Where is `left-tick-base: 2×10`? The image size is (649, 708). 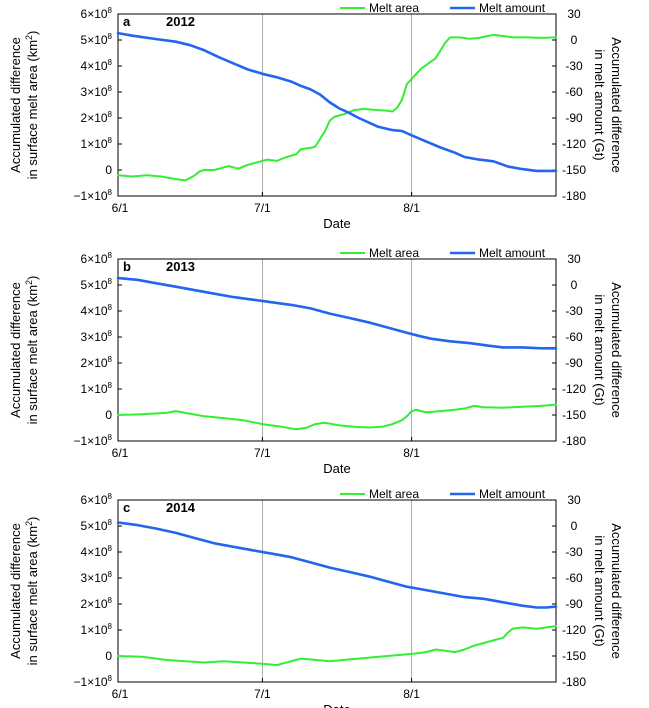 left-tick-base: 2×10 is located at coordinates (94, 118).